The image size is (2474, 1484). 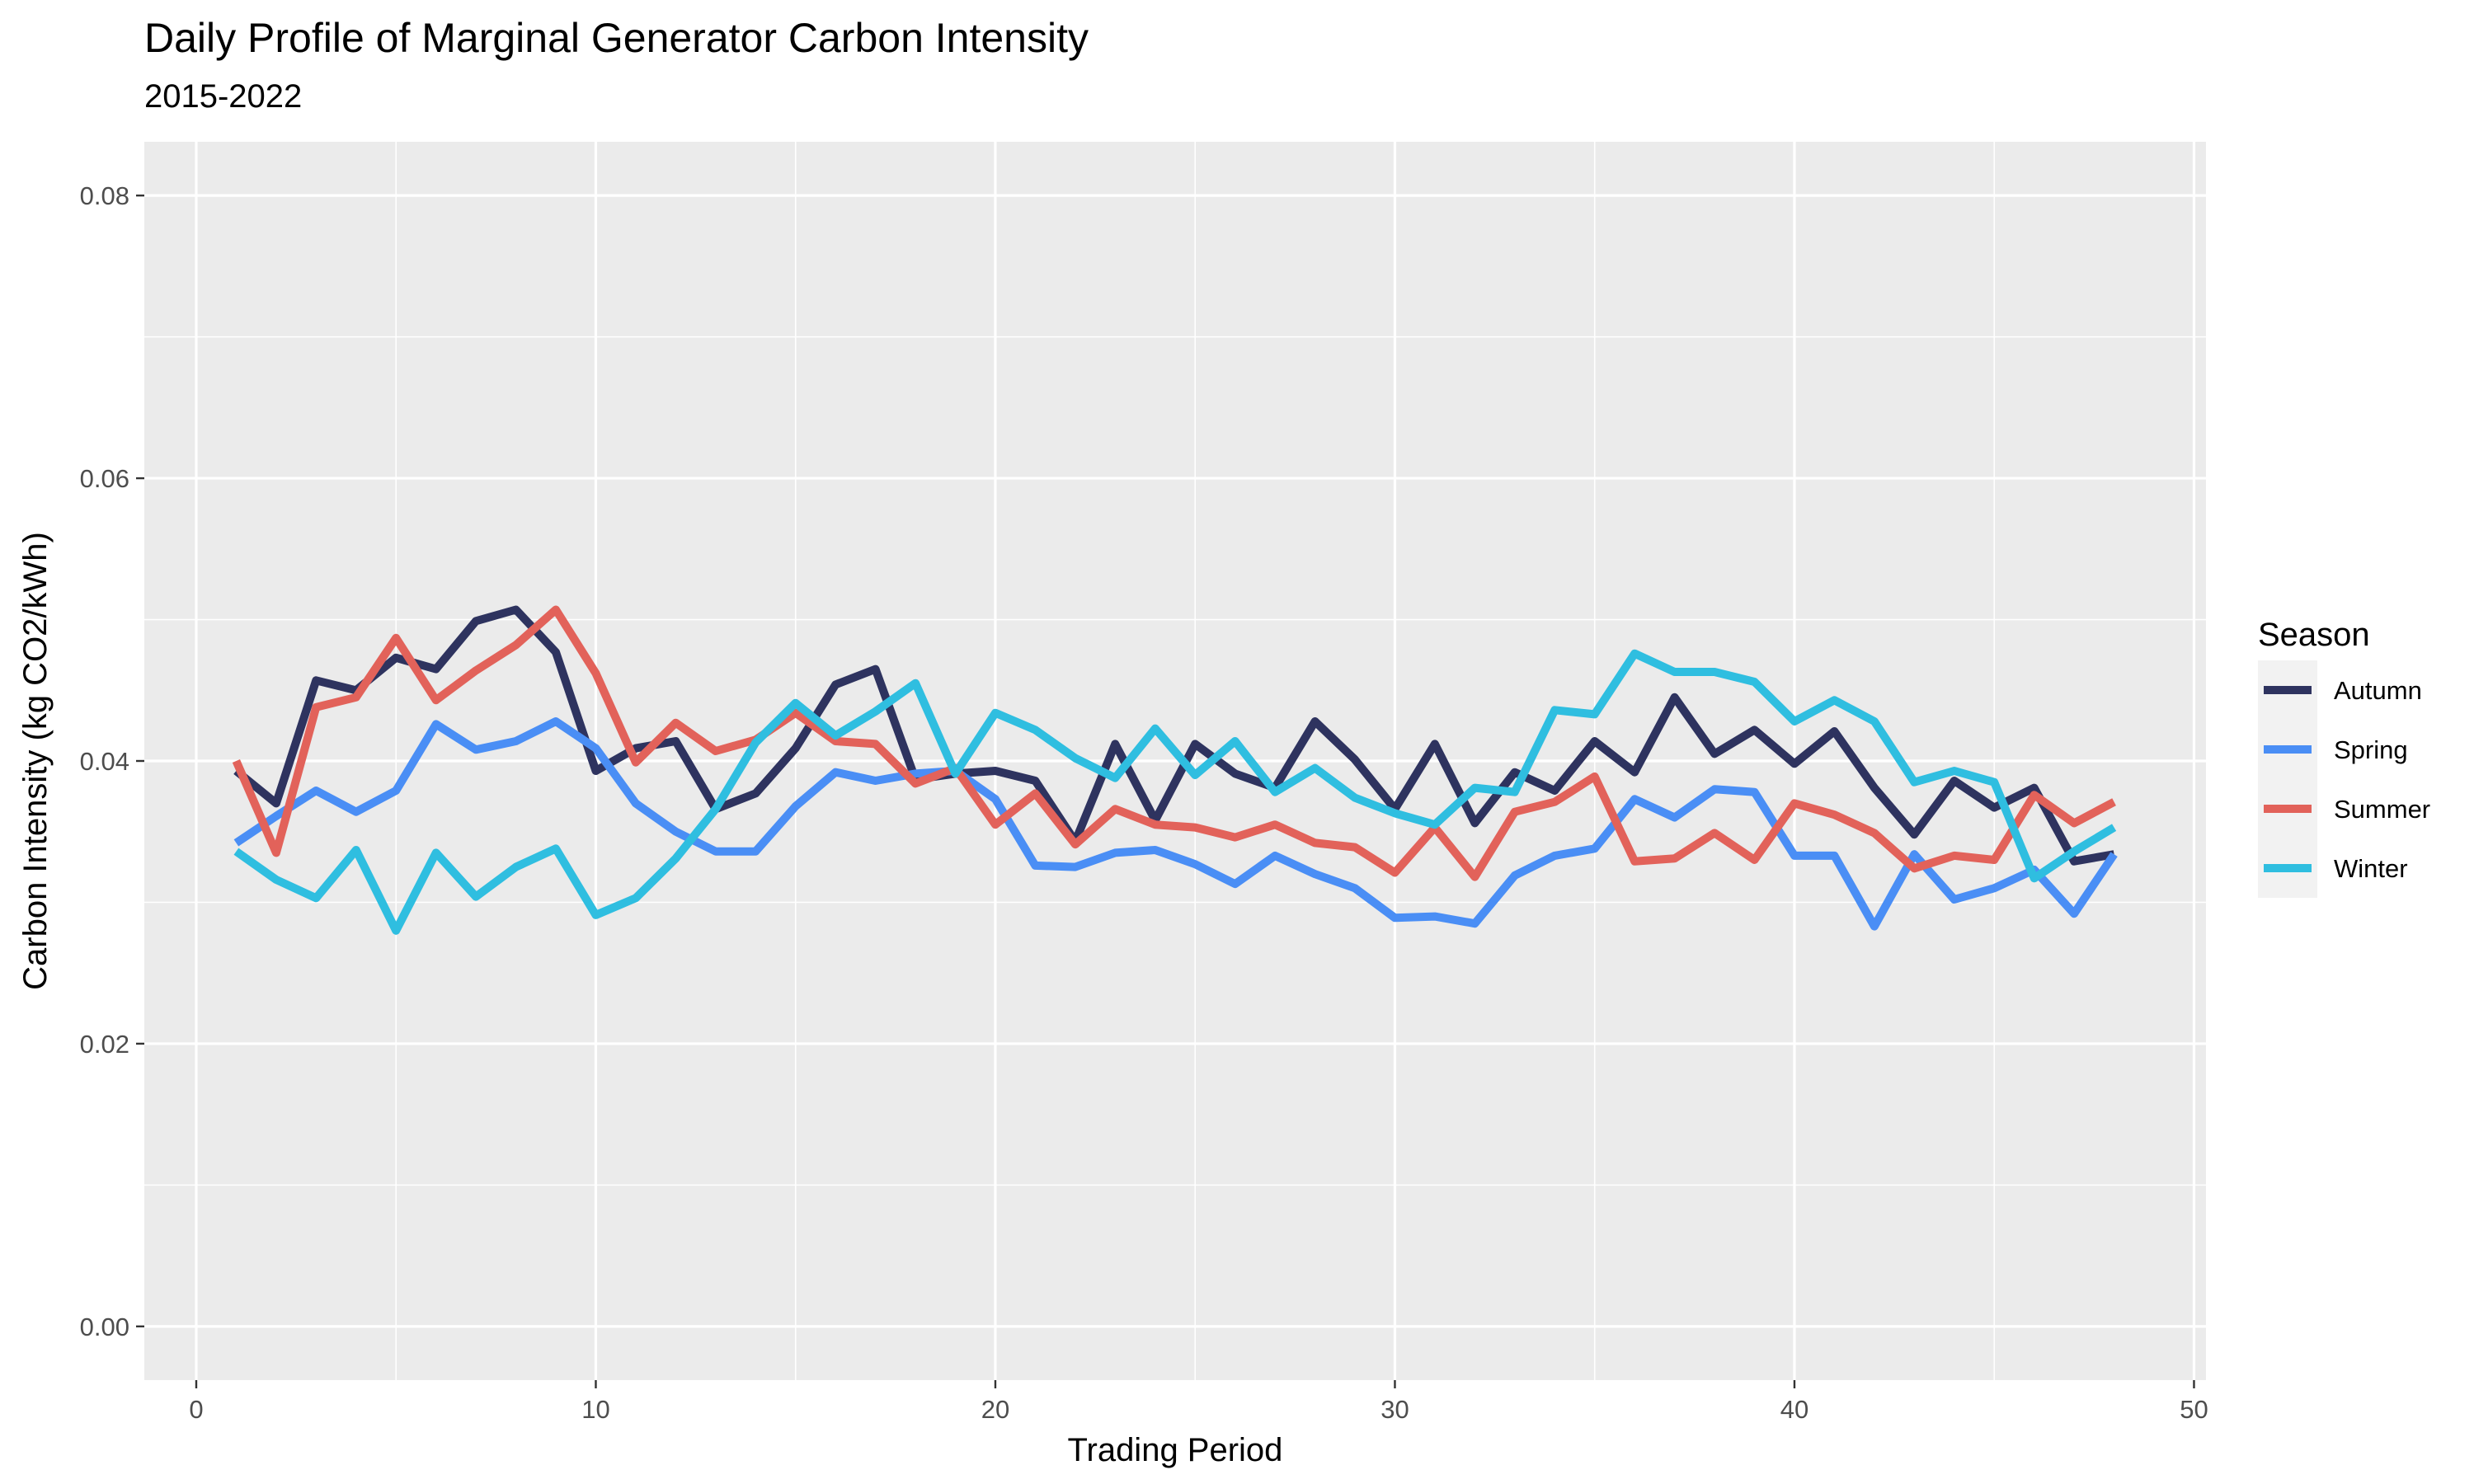 I want to click on legend-item-autumn: Autumn, so click(x=2340, y=690).